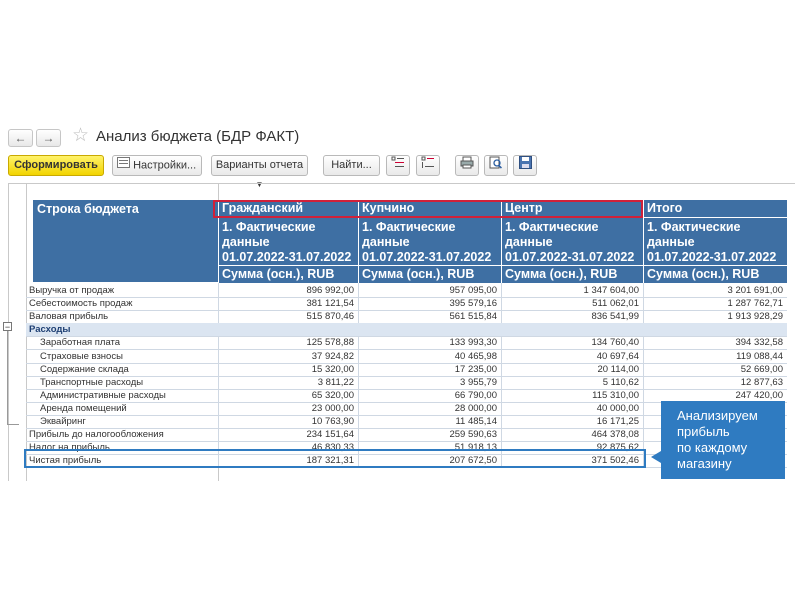  What do you see at coordinates (63, 421) in the screenshot?
I see `row-label: Эквайринг` at bounding box center [63, 421].